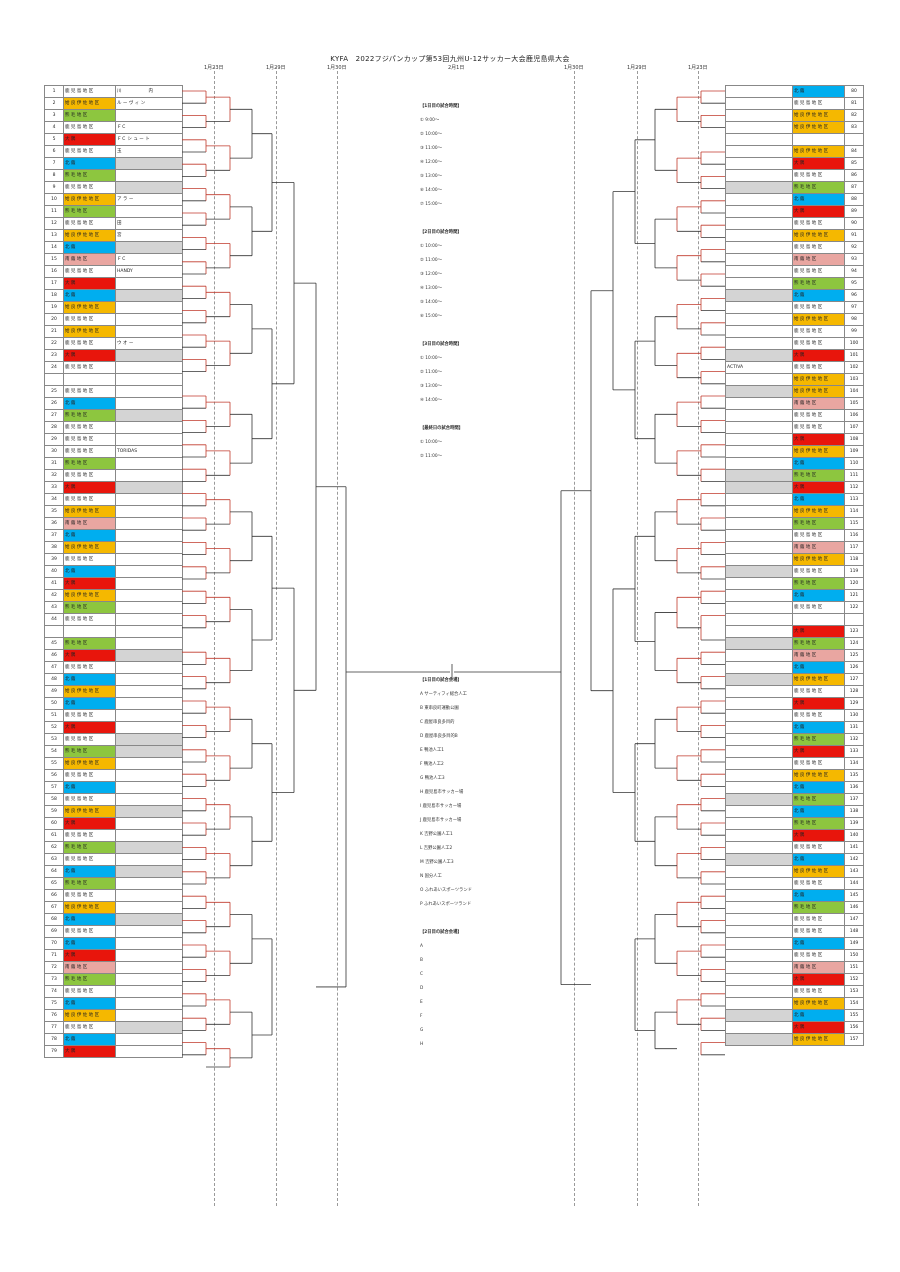 This screenshot has width=900, height=1272. Describe the element at coordinates (794, 559) in the screenshot. I see `team-row: 姶 良 伊 佐 地 区 118` at that location.